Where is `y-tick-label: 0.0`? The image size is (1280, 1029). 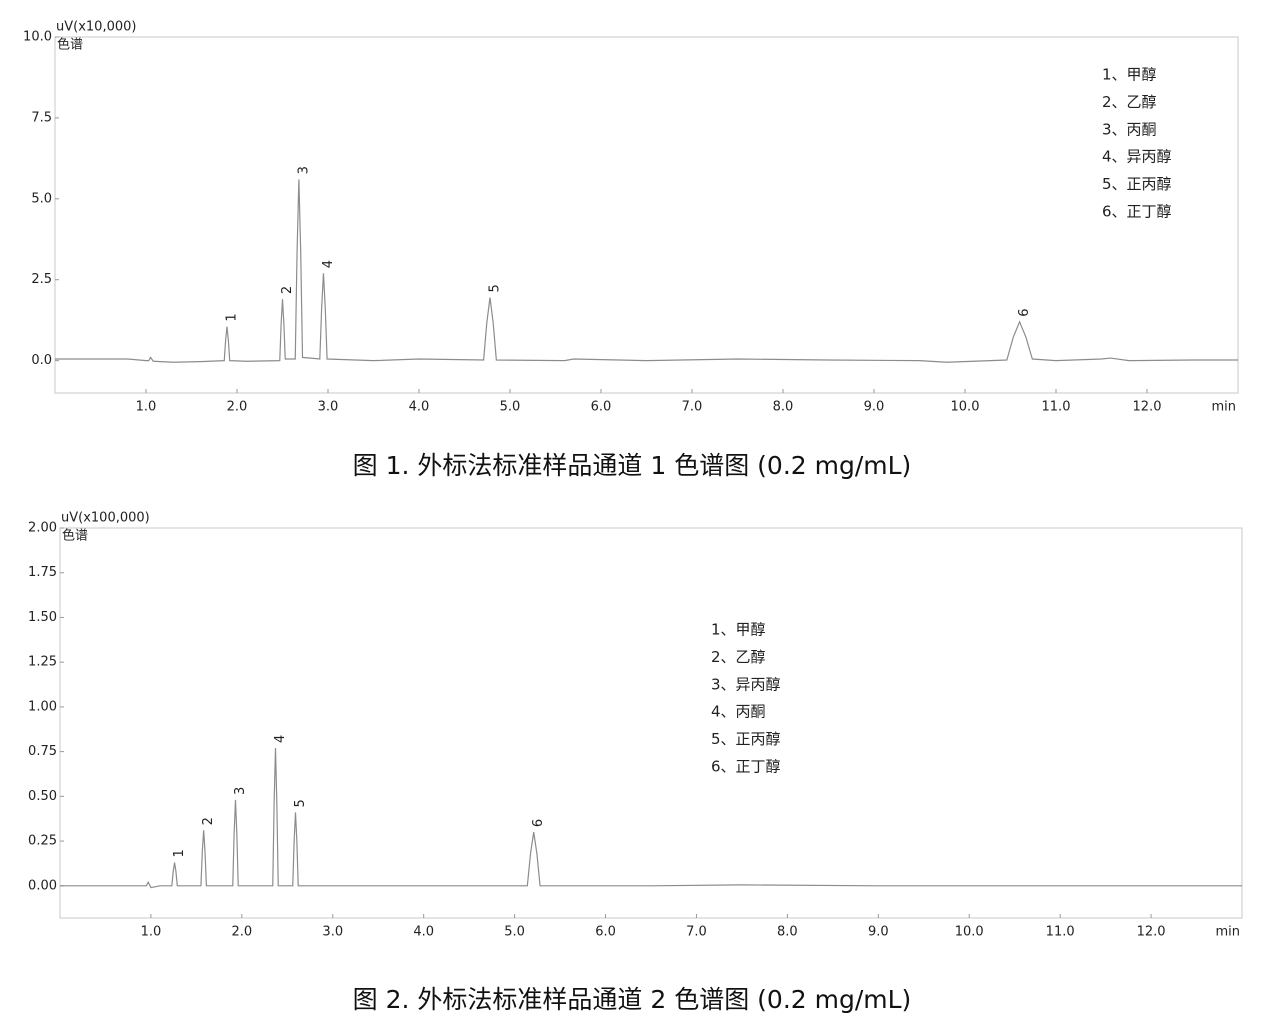 y-tick-label: 0.0 is located at coordinates (41, 360).